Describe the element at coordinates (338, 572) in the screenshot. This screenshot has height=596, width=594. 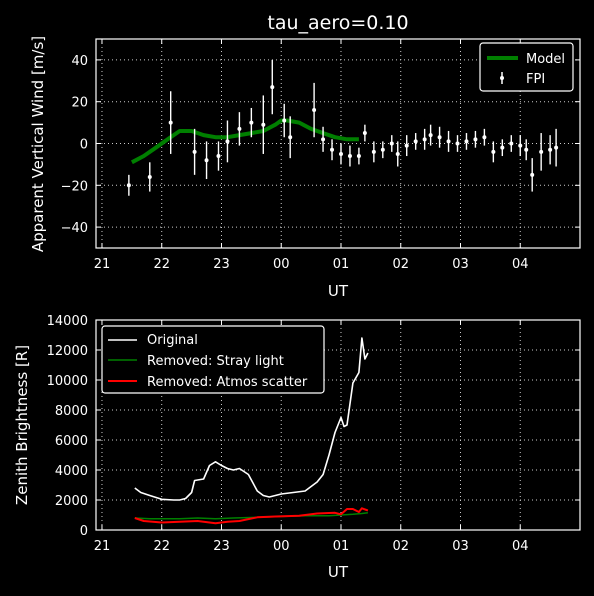
I see `brightness-plot-xlabel: UT` at that location.